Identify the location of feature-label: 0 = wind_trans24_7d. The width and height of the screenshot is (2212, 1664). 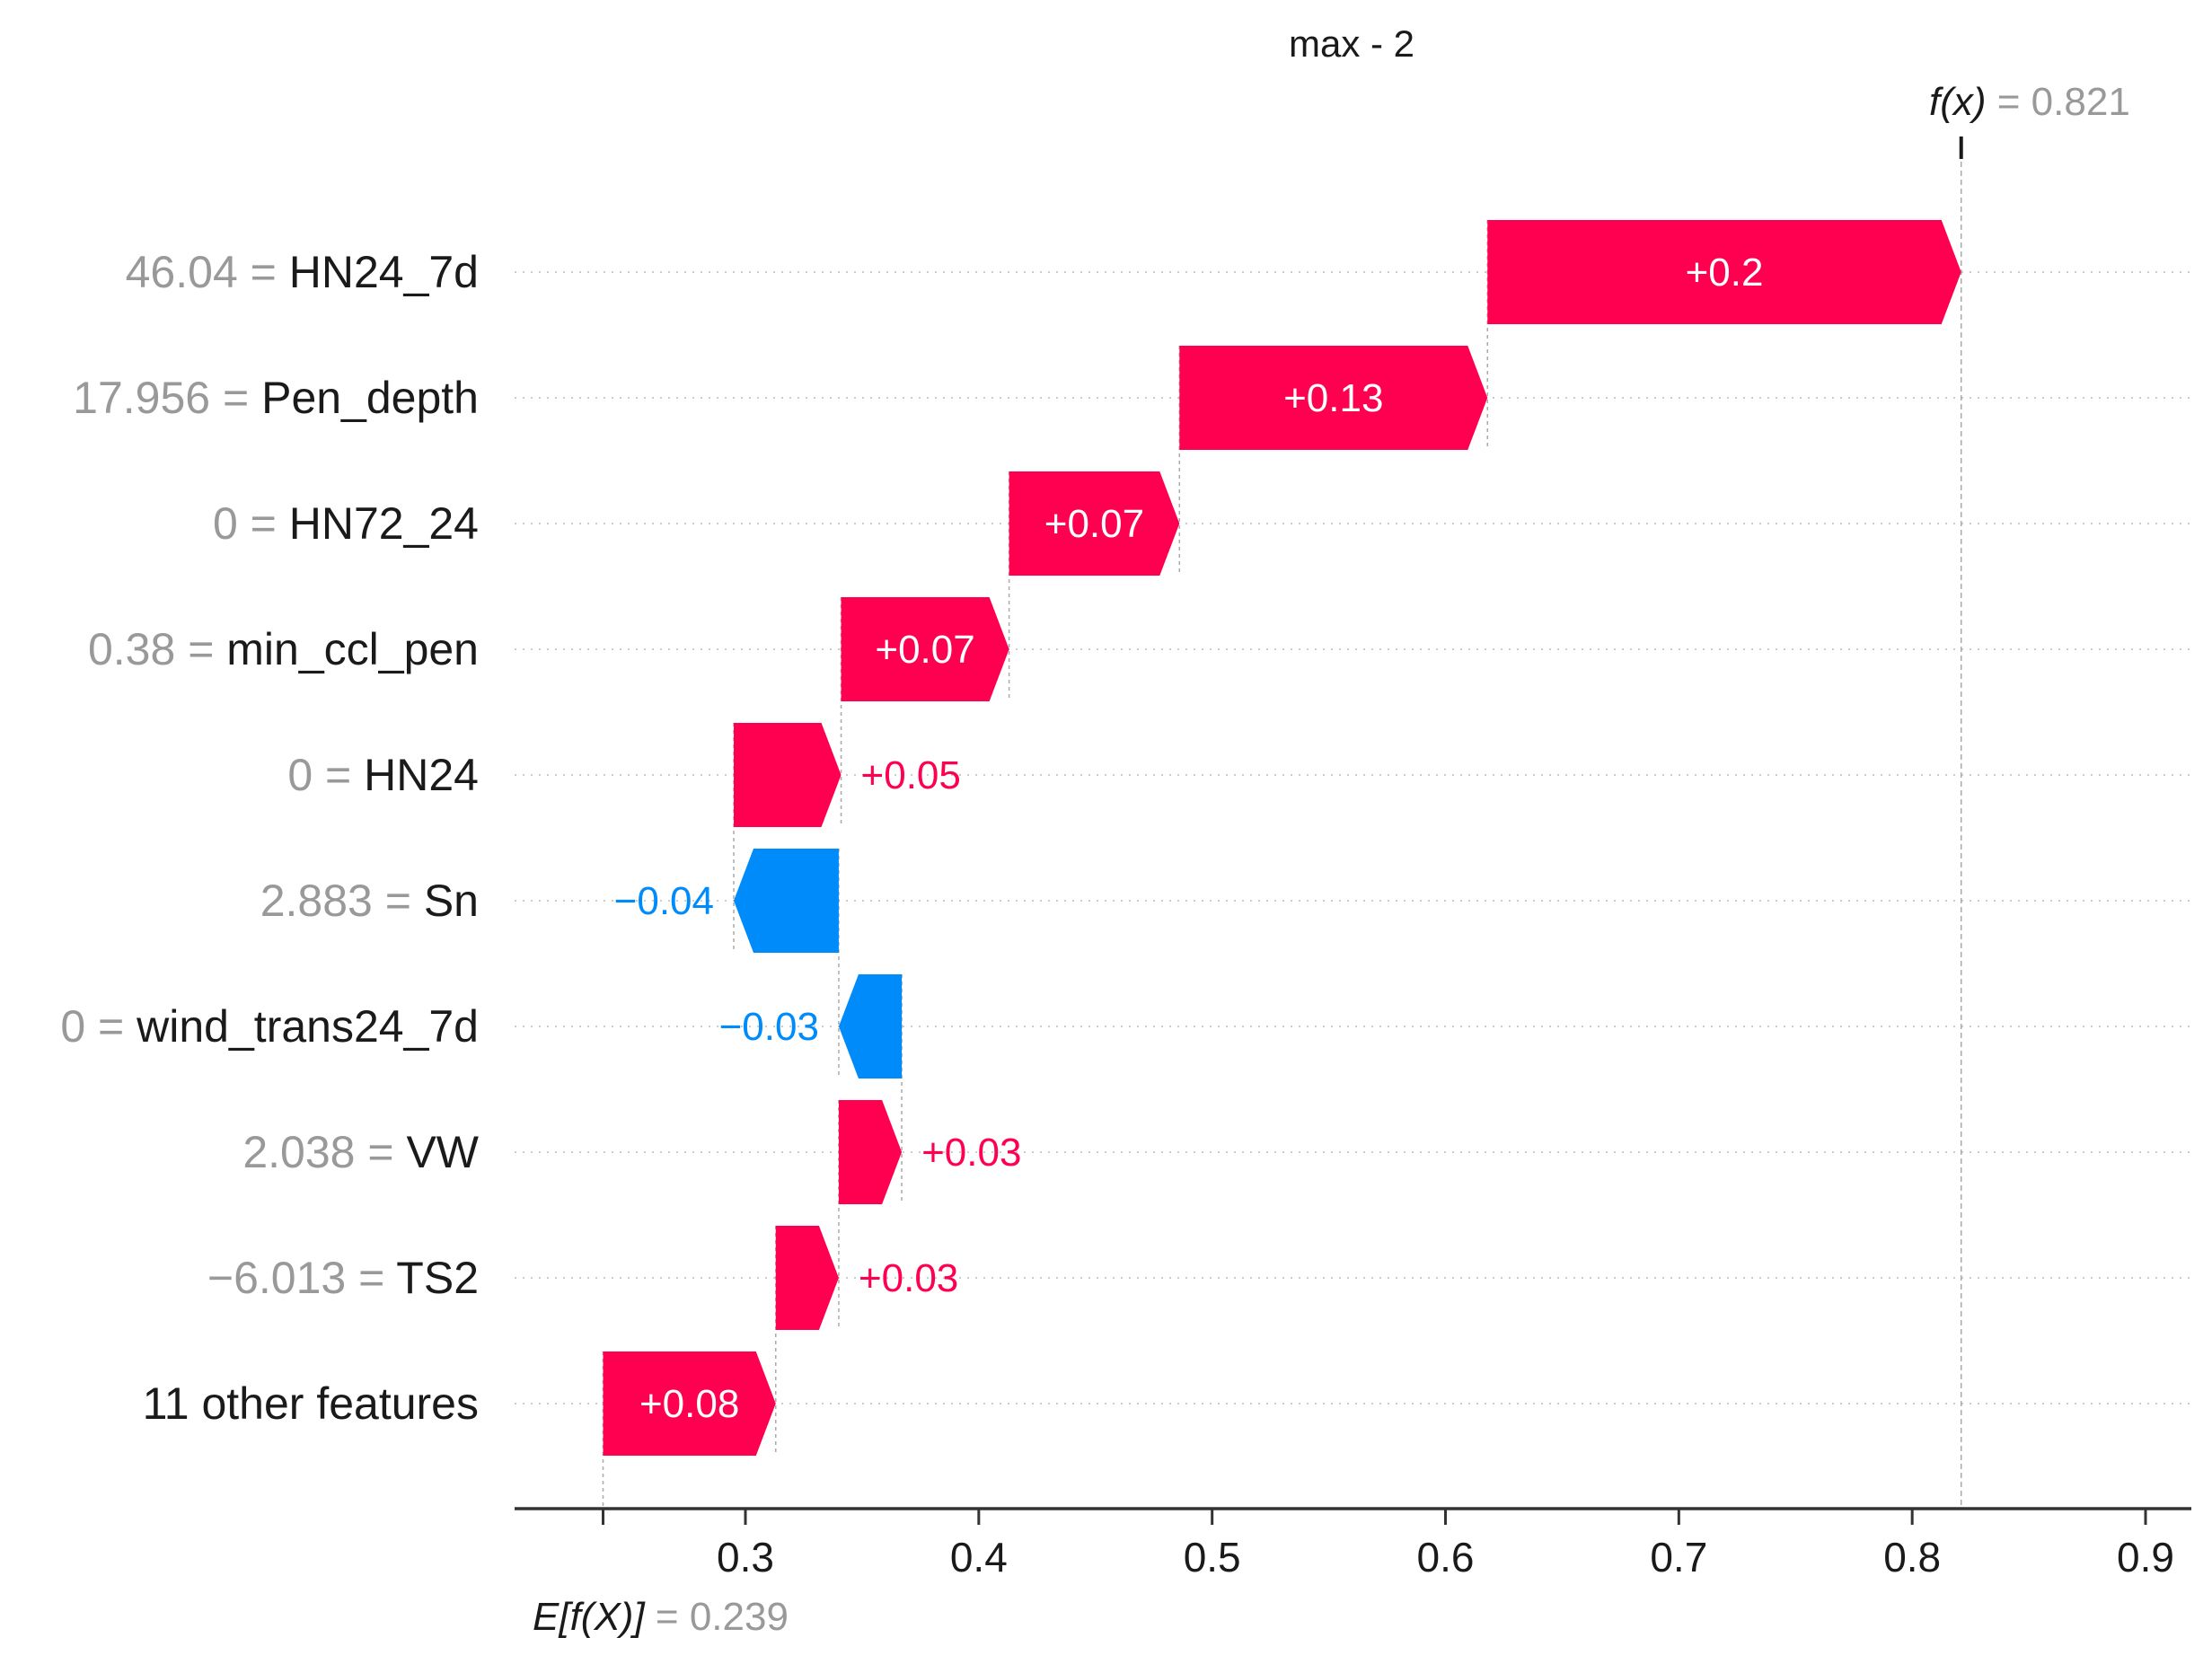
(269, 1026).